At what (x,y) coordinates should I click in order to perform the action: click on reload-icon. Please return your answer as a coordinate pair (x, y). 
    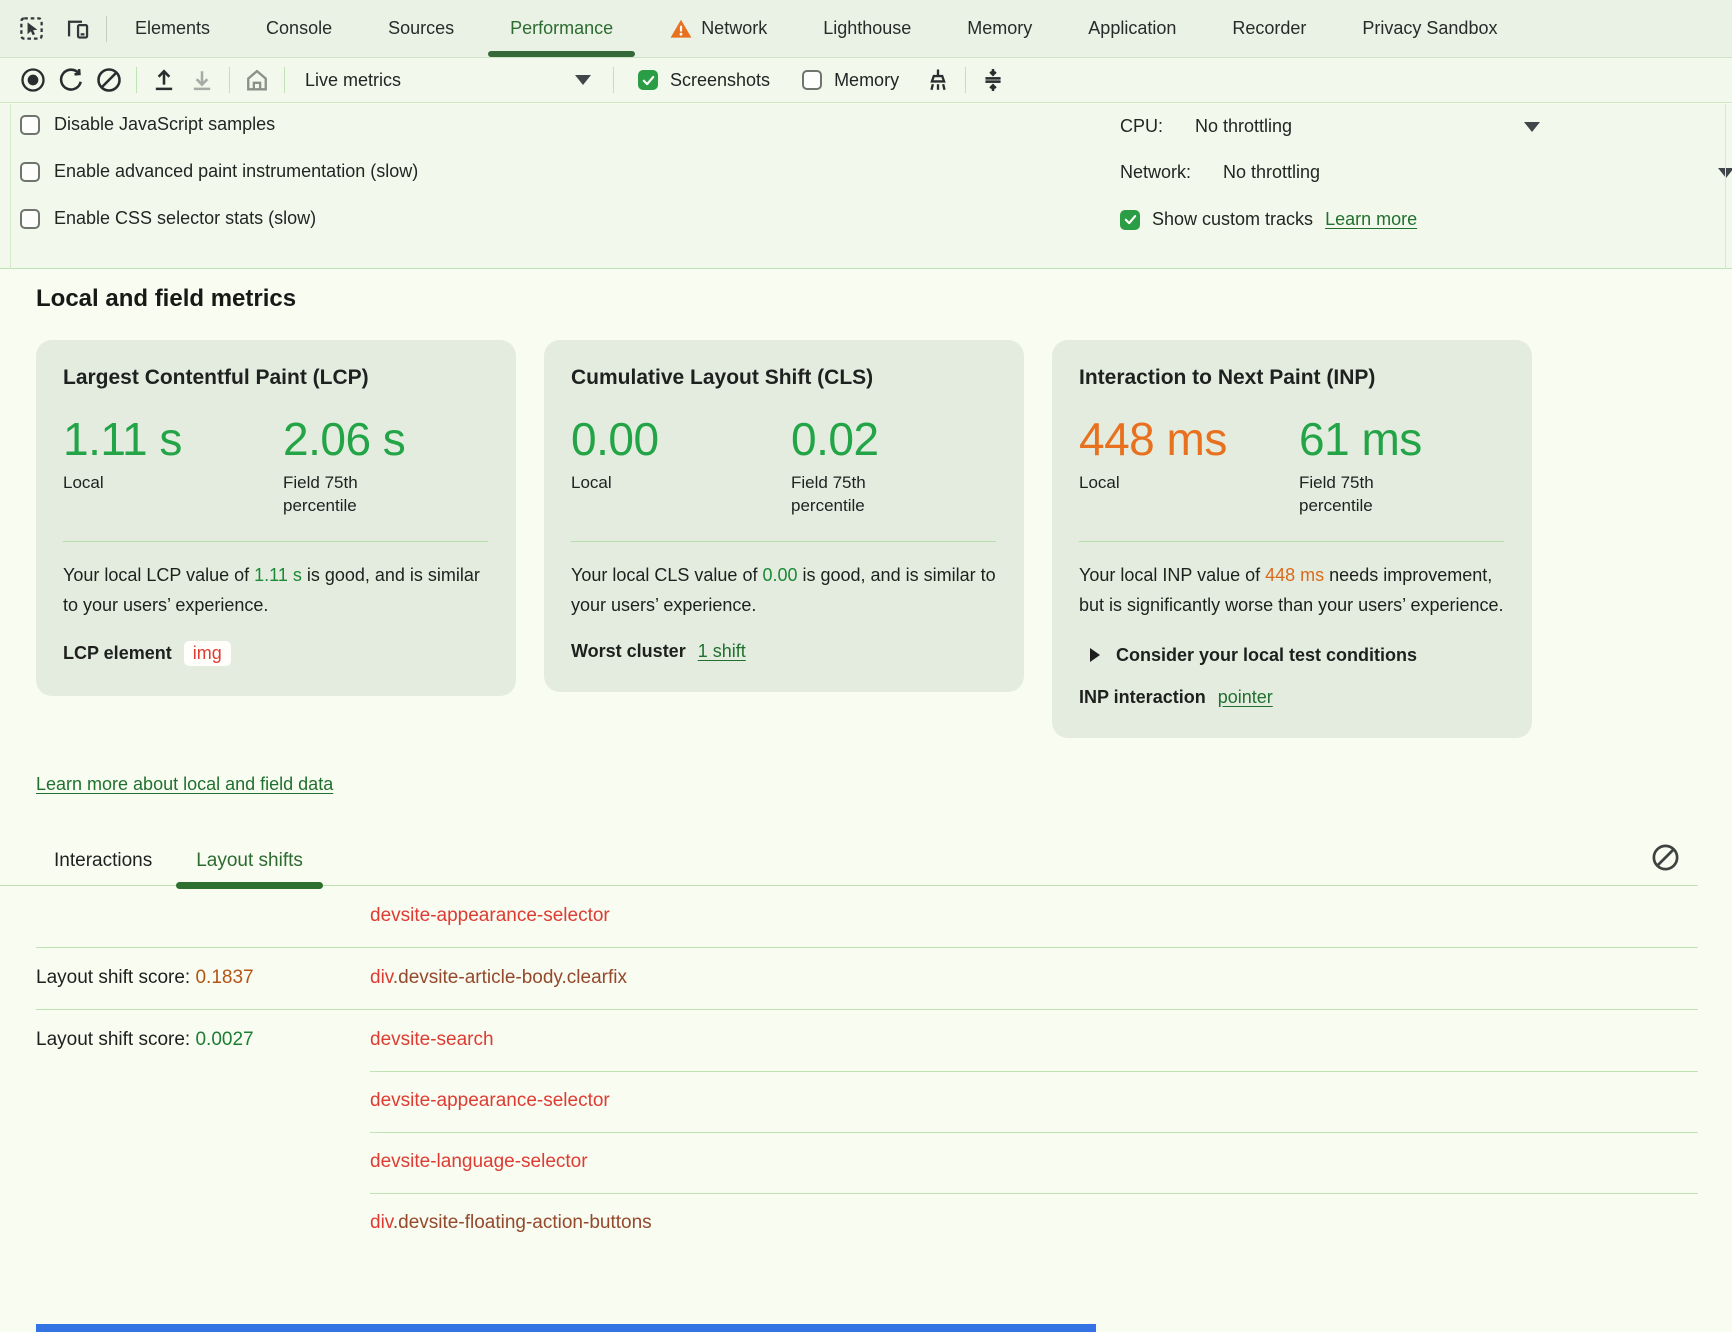
    Looking at the image, I should click on (71, 80).